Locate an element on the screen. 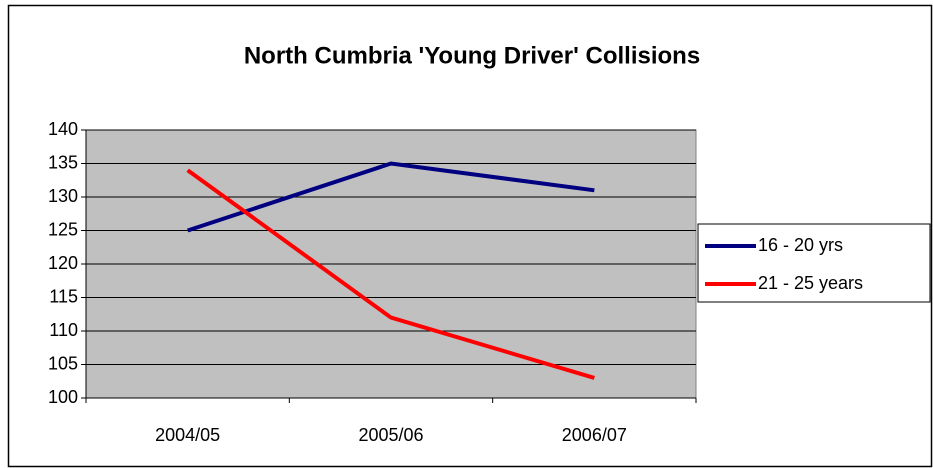  chart-title: North Cumbria 'Young Driver' Collisions is located at coordinates (472, 55).